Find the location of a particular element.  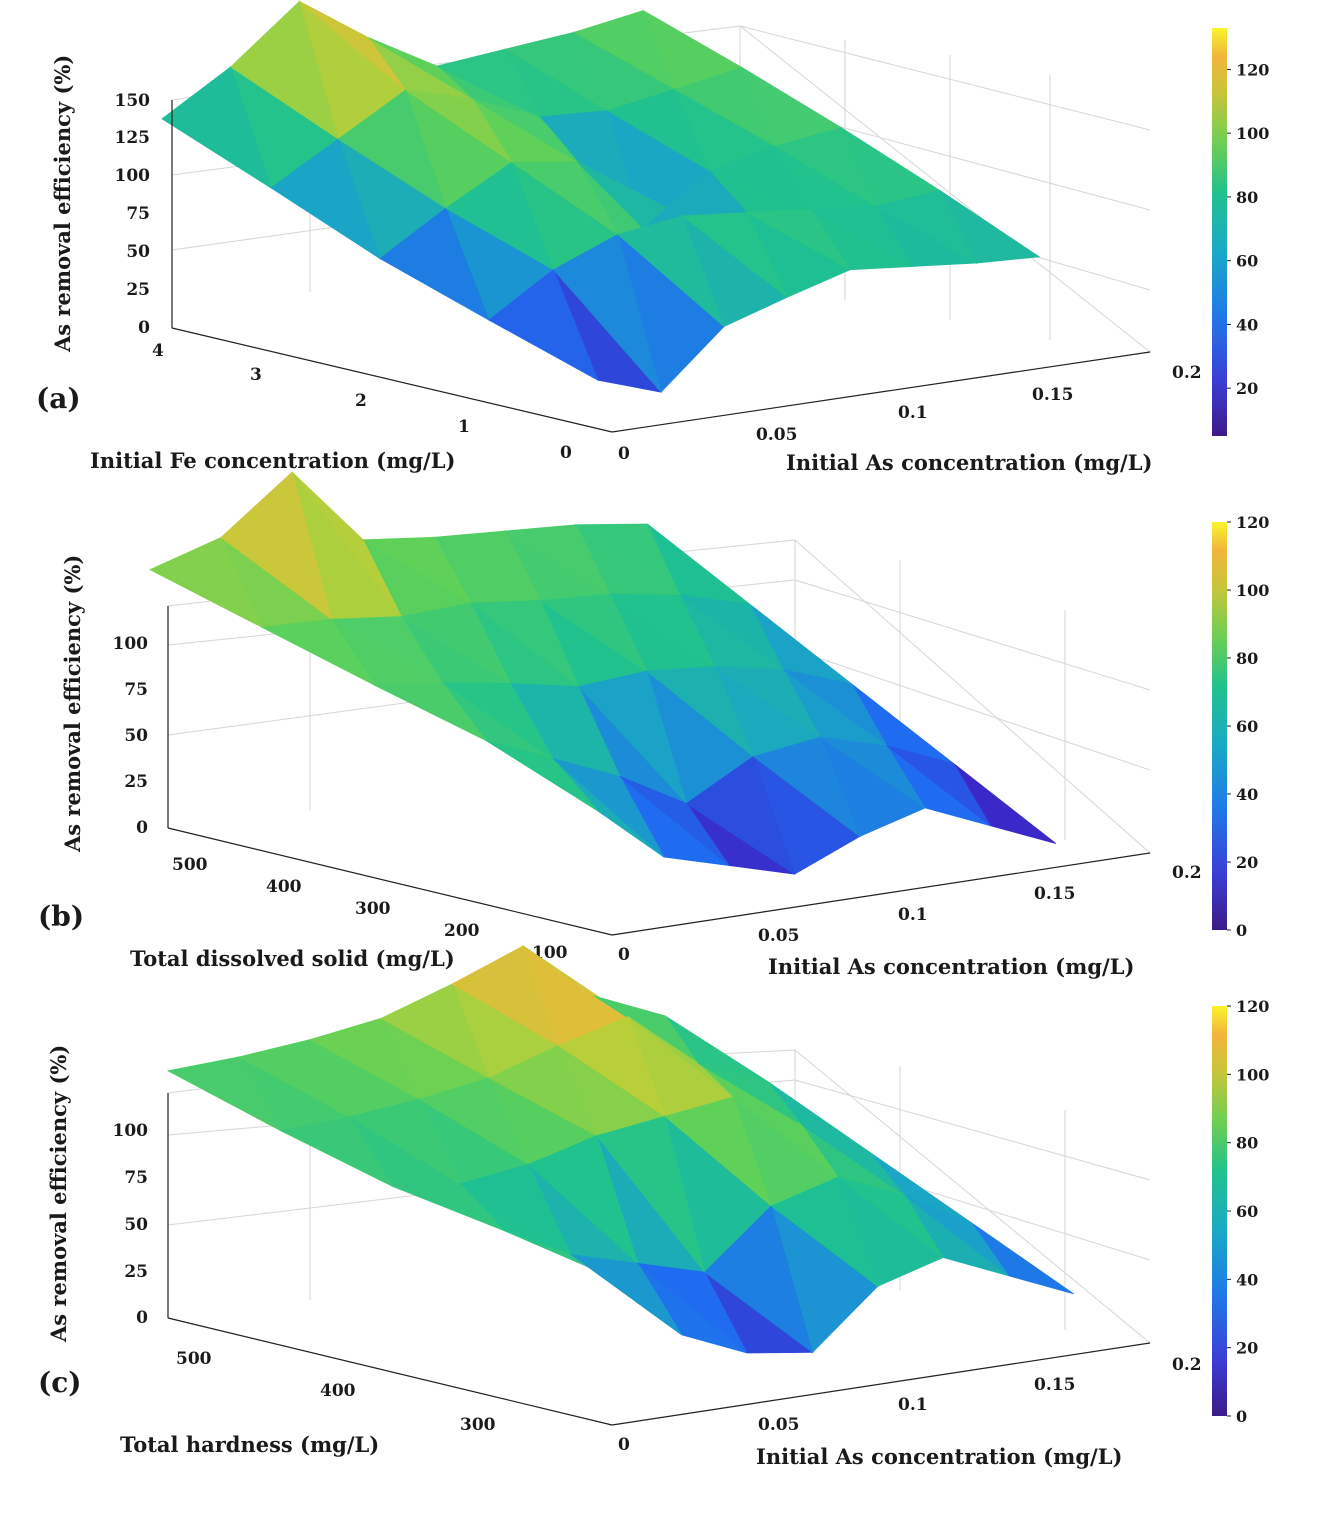

panel-b-z-ticks: 0 25 50 75 100 is located at coordinates (131, 736).